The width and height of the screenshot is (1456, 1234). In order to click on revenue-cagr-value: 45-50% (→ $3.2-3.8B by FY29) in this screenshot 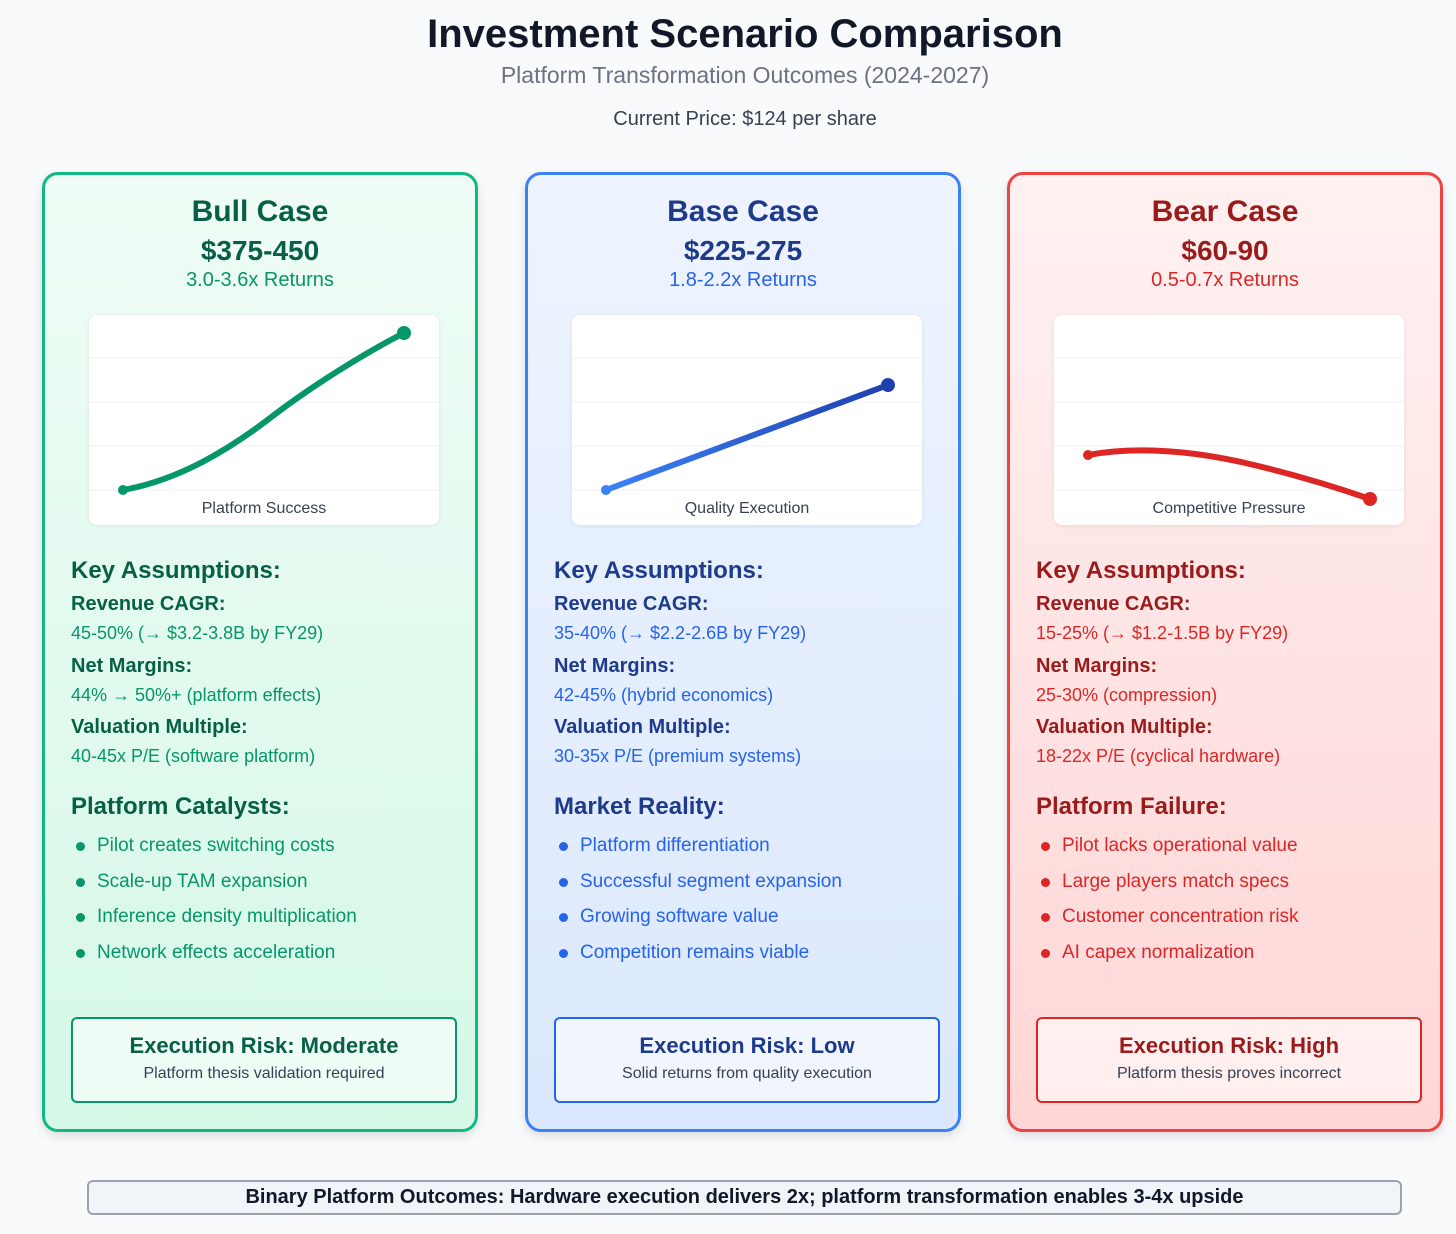, I will do `click(197, 633)`.